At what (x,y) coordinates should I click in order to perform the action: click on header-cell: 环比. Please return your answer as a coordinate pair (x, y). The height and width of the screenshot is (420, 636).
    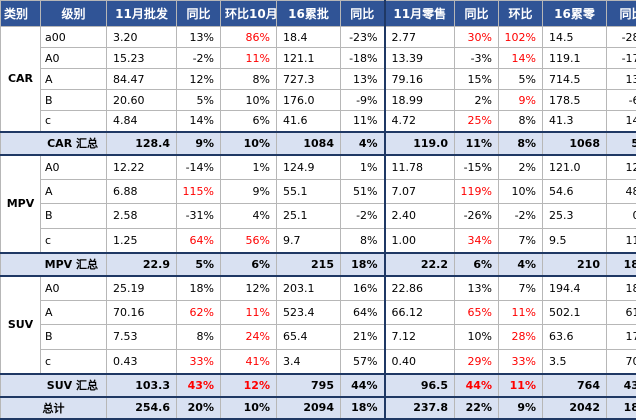
    Looking at the image, I should click on (521, 14).